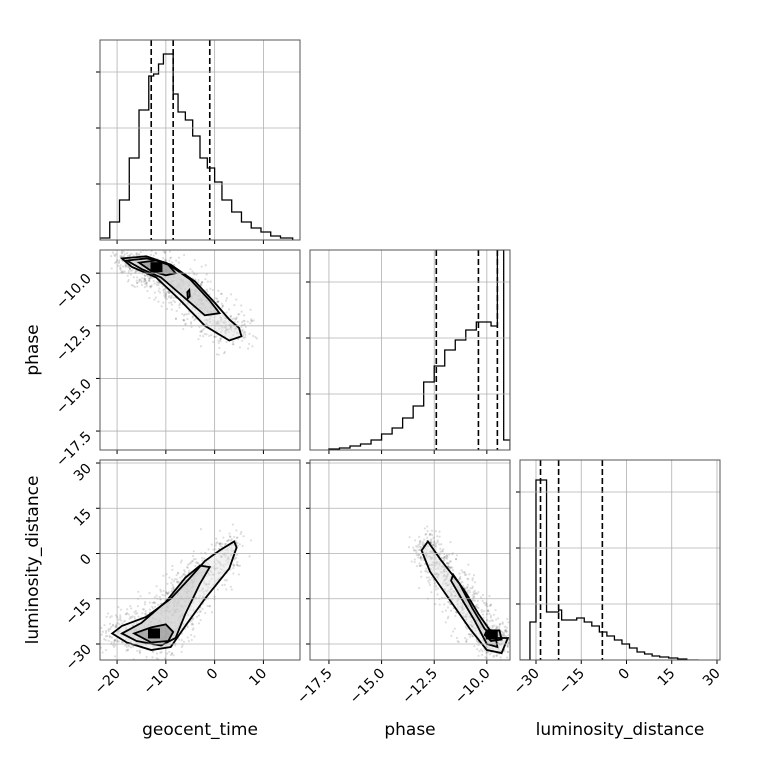 This screenshot has height=760, width=760. Describe the element at coordinates (83, 518) in the screenshot. I see `ytick-label-luminosity_distance: 15` at that location.